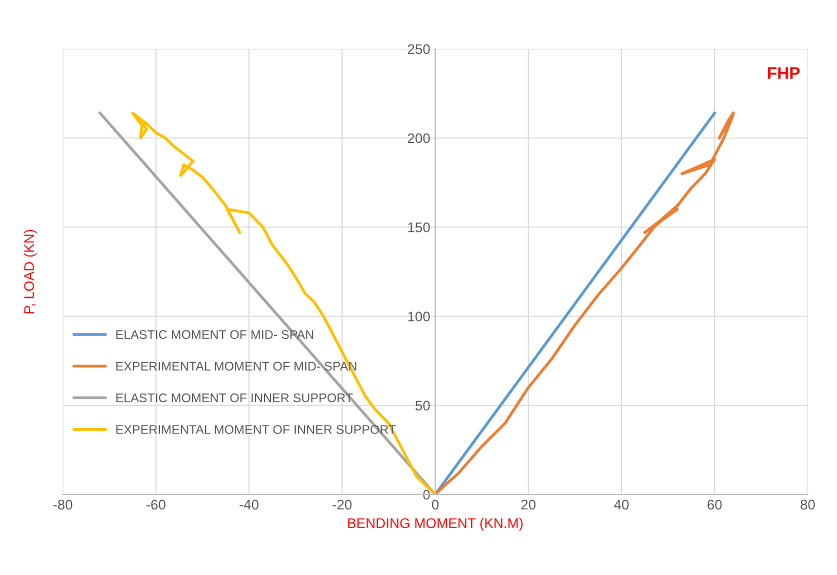  I want to click on y-tick-label: 200, so click(419, 138).